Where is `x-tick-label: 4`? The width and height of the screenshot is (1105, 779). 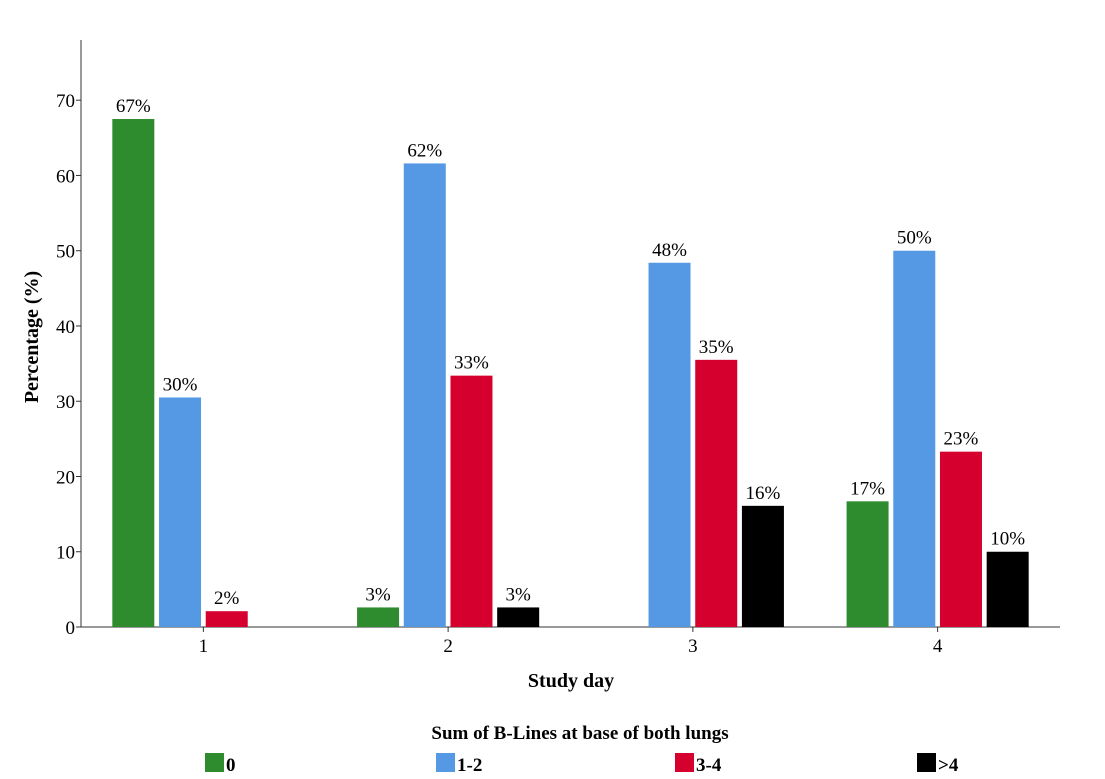
x-tick-label: 4 is located at coordinates (938, 646).